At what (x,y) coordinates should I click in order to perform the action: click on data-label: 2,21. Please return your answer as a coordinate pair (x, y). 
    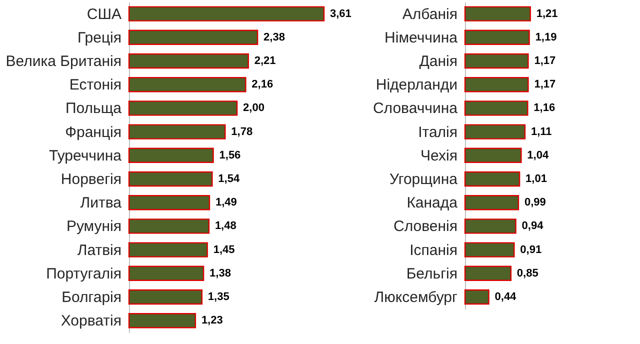
    Looking at the image, I should click on (265, 61).